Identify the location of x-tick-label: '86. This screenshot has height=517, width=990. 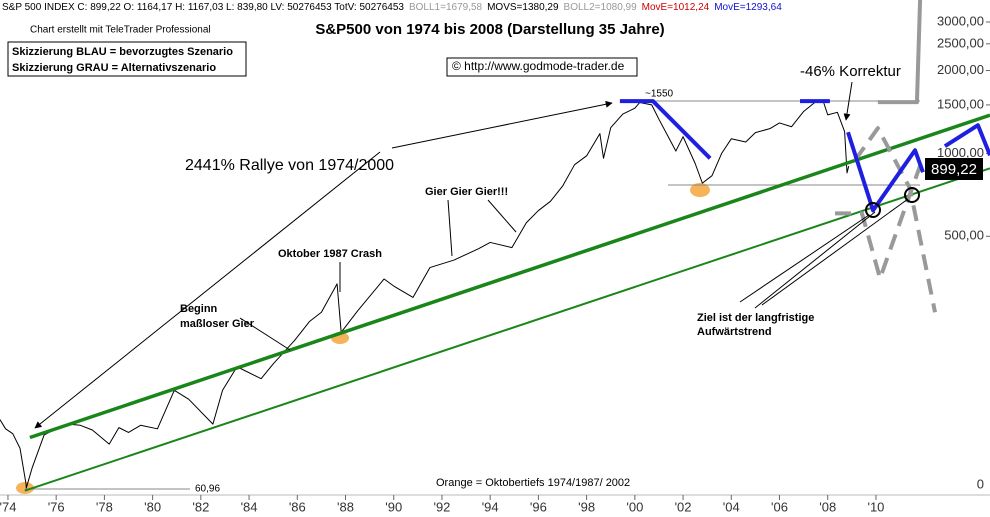
(297, 506).